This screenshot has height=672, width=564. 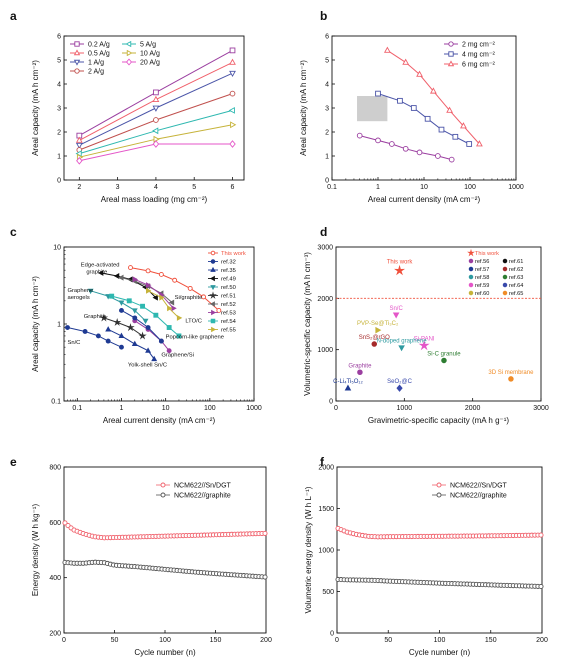 I want to click on y-axis-label: Volumetric energy density (W h L⁻¹), so click(x=308, y=549).